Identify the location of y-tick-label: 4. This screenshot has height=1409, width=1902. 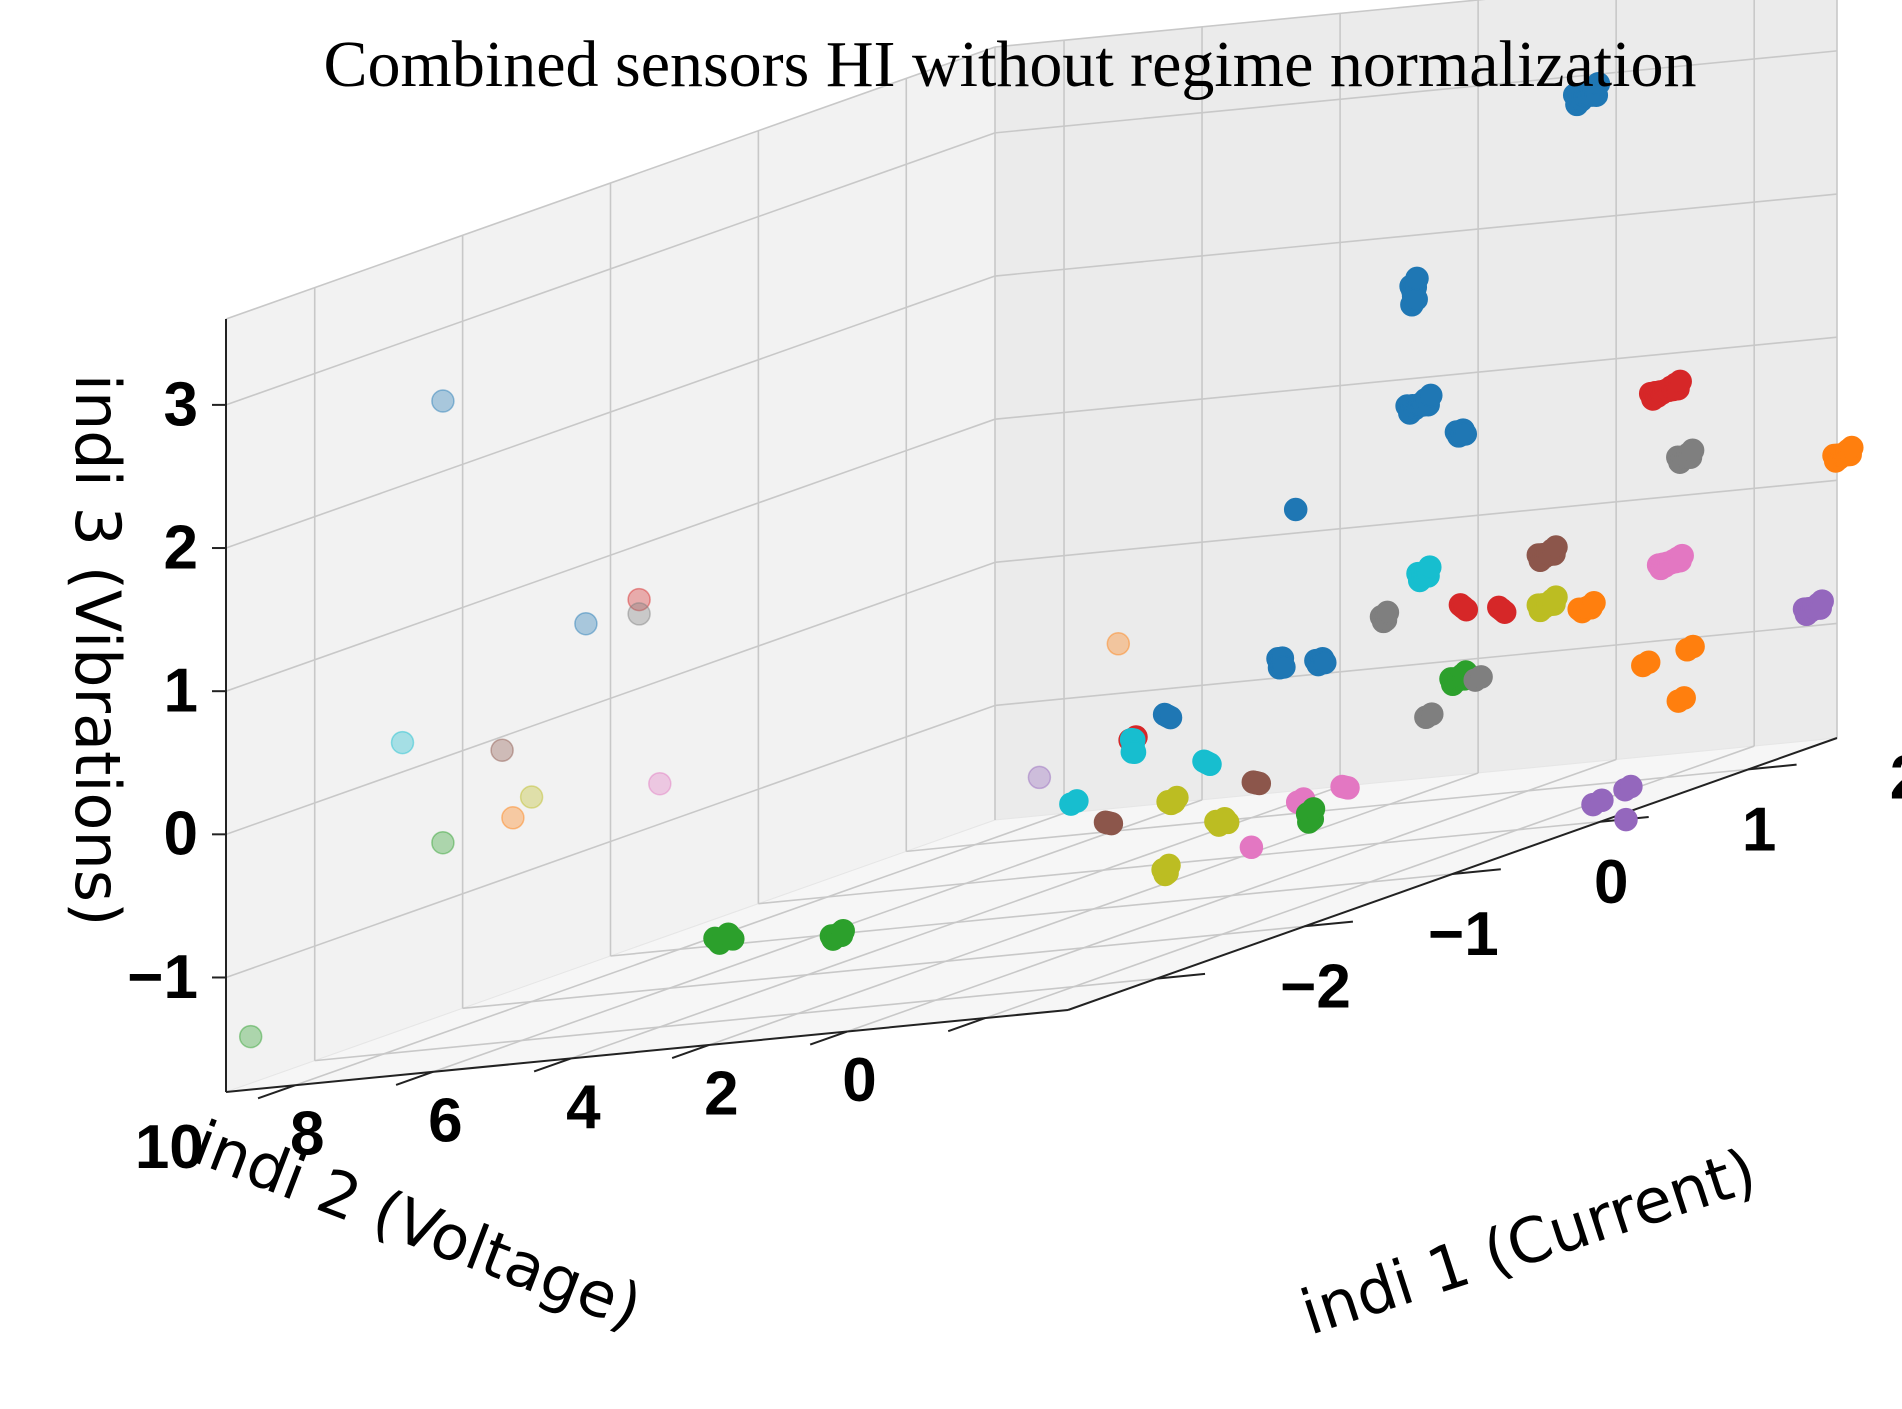
(583, 1107).